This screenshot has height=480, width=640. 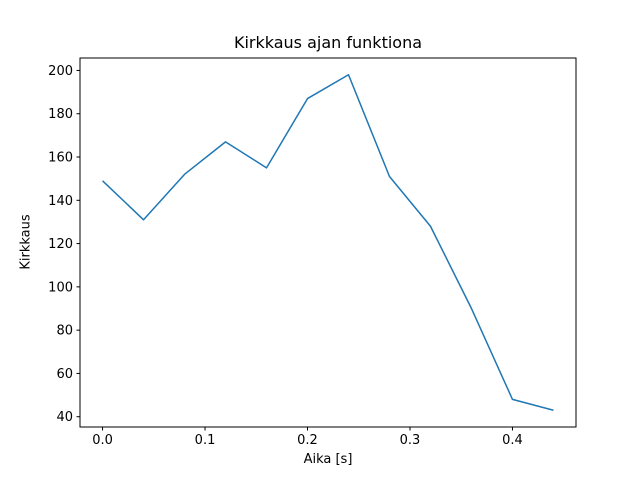 What do you see at coordinates (410, 440) in the screenshot?
I see `x-tick-label: 0.3` at bounding box center [410, 440].